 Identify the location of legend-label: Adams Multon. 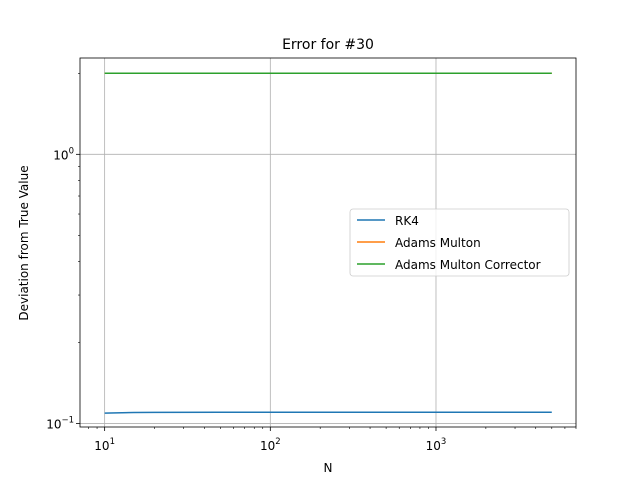
(438, 243).